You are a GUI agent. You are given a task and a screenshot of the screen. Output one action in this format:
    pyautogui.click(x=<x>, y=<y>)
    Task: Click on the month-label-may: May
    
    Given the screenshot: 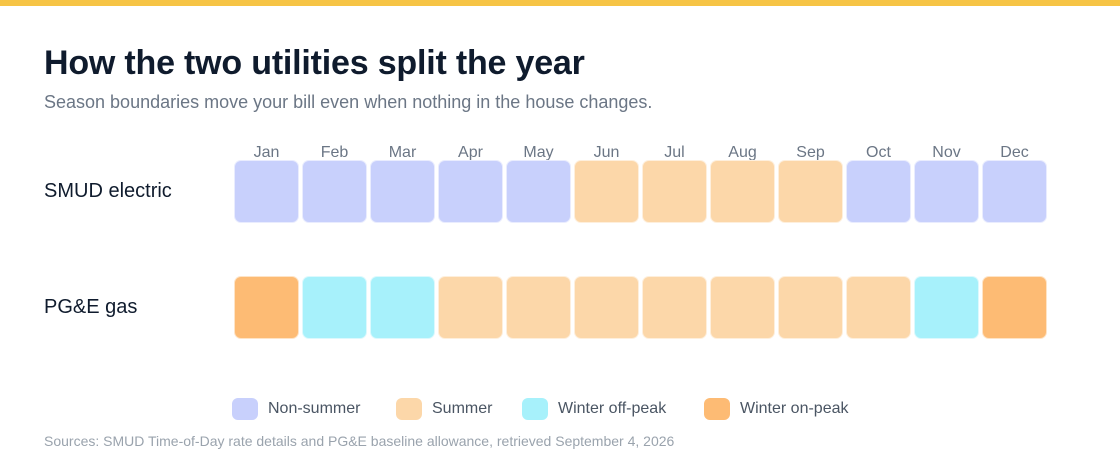 What is the action you would take?
    pyautogui.click(x=538, y=152)
    